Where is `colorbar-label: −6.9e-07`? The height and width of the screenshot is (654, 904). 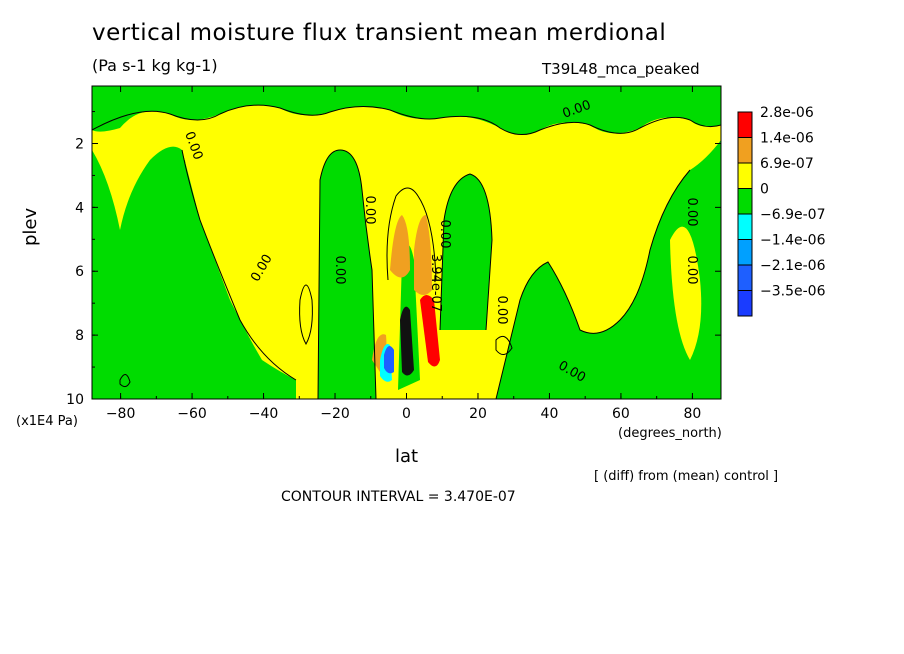
colorbar-label: −6.9e-07 is located at coordinates (792, 215).